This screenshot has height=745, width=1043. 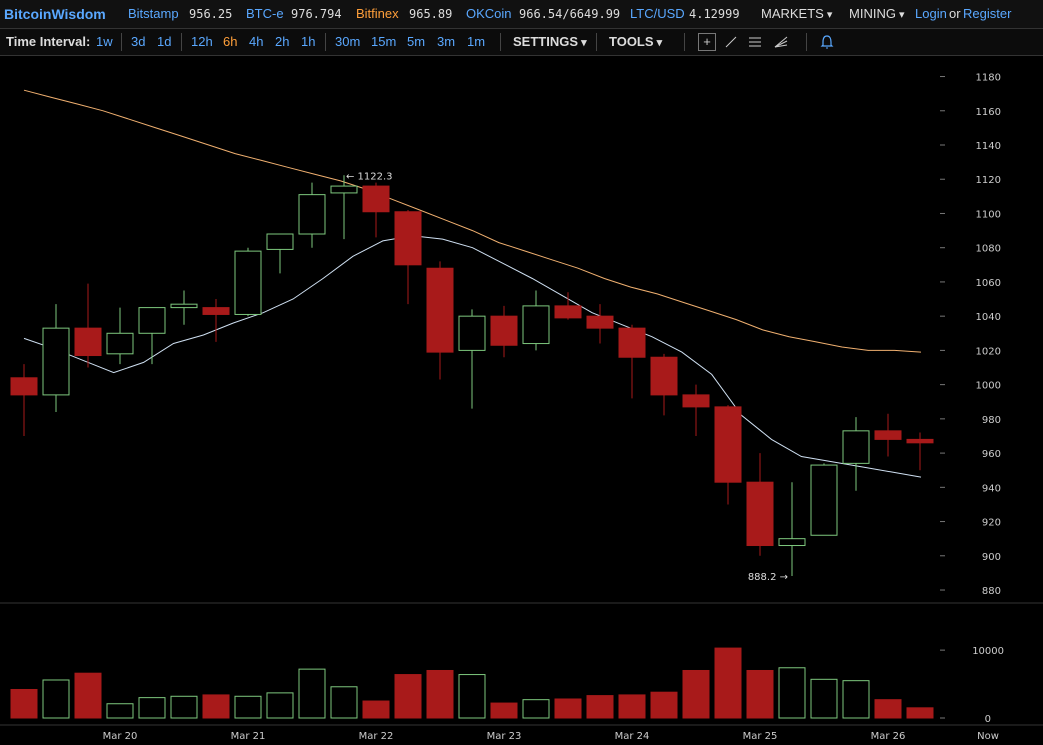 I want to click on market-bitstamp-name: Bitstamp, so click(x=153, y=13).